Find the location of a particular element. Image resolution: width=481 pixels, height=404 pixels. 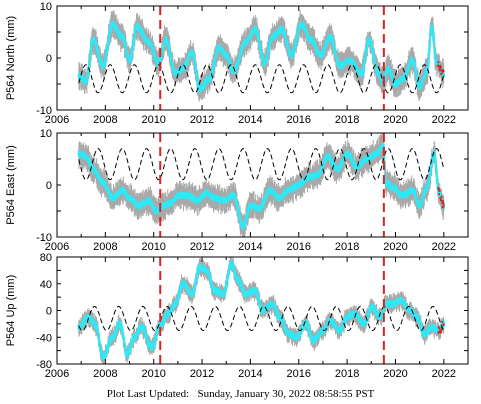

y-tick-label: 40 is located at coordinates (46, 285).